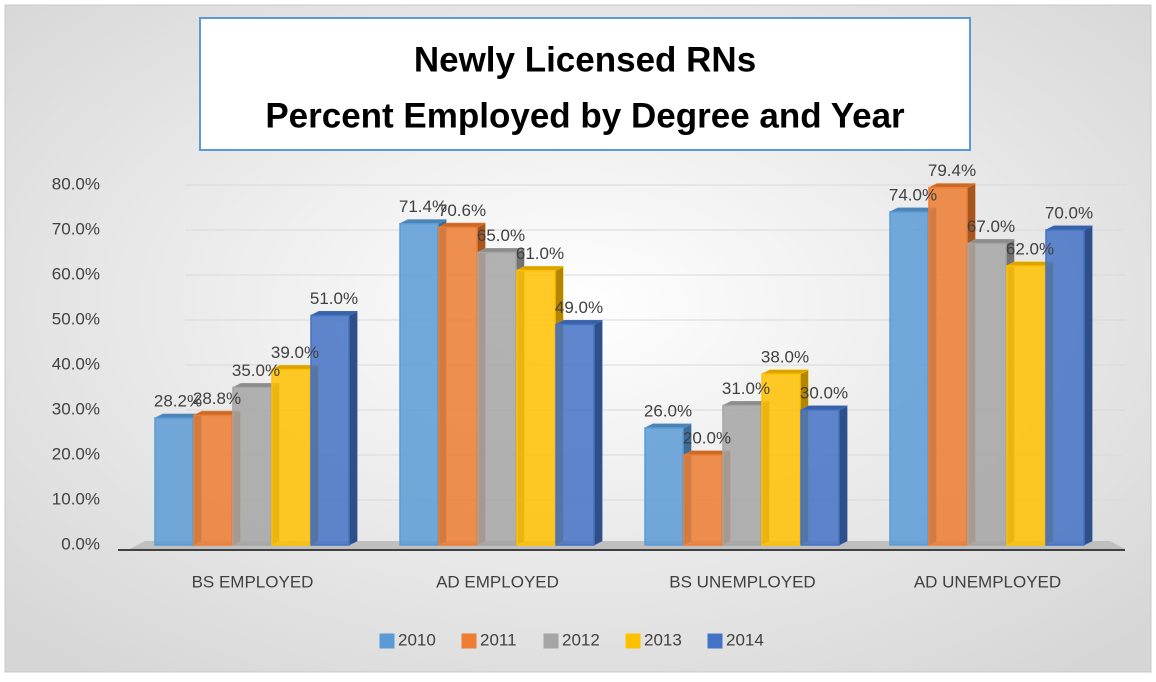 The height and width of the screenshot is (682, 1156). I want to click on value-label: 49.0%, so click(579, 307).